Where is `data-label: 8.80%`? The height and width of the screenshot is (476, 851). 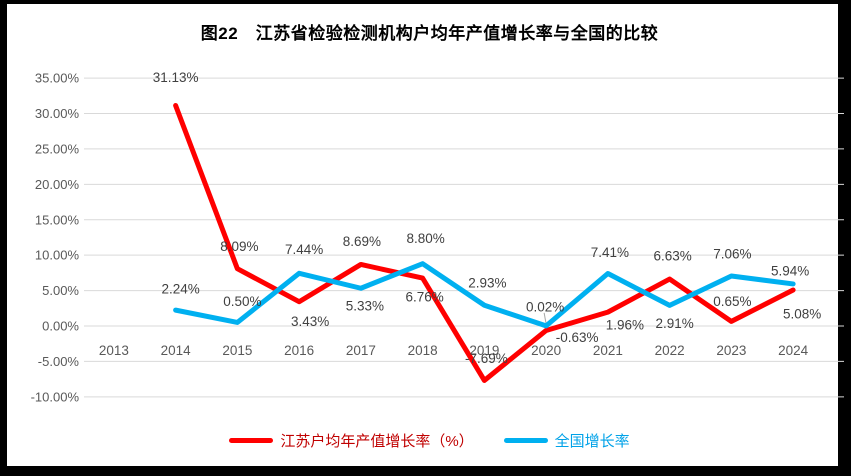 data-label: 8.80% is located at coordinates (425, 238).